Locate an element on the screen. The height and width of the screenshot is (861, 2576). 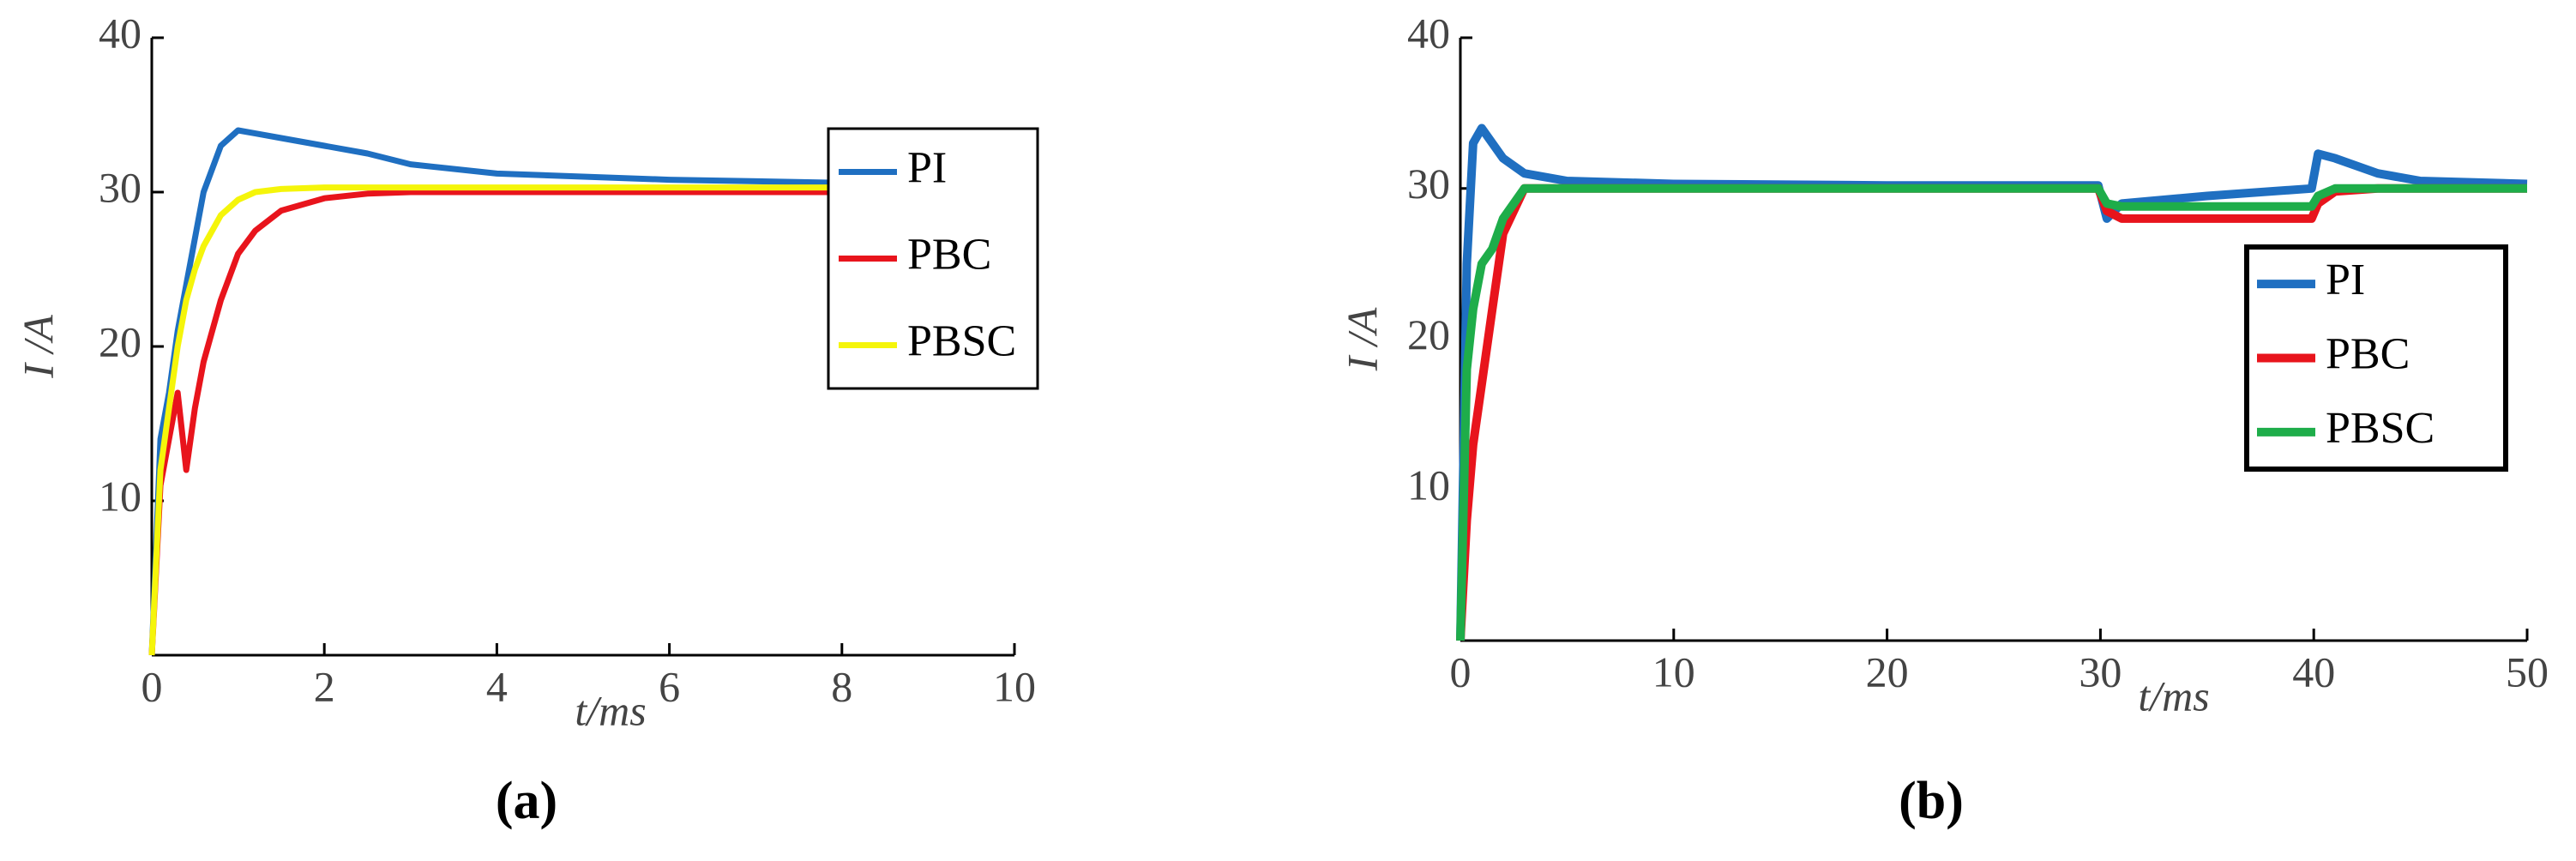
x-tick-label: 20 is located at coordinates (1887, 671).